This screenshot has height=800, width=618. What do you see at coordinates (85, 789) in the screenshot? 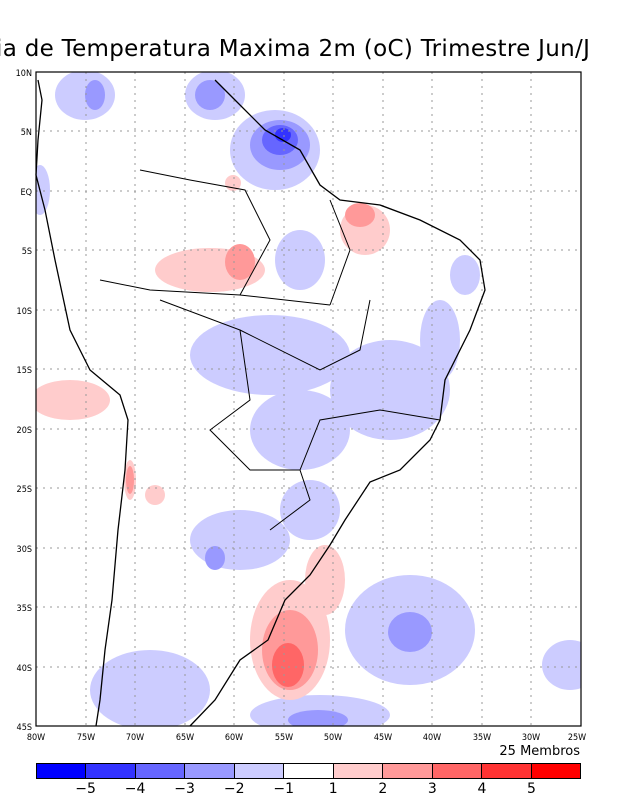
I see `colorbar-label: −5` at bounding box center [85, 789].